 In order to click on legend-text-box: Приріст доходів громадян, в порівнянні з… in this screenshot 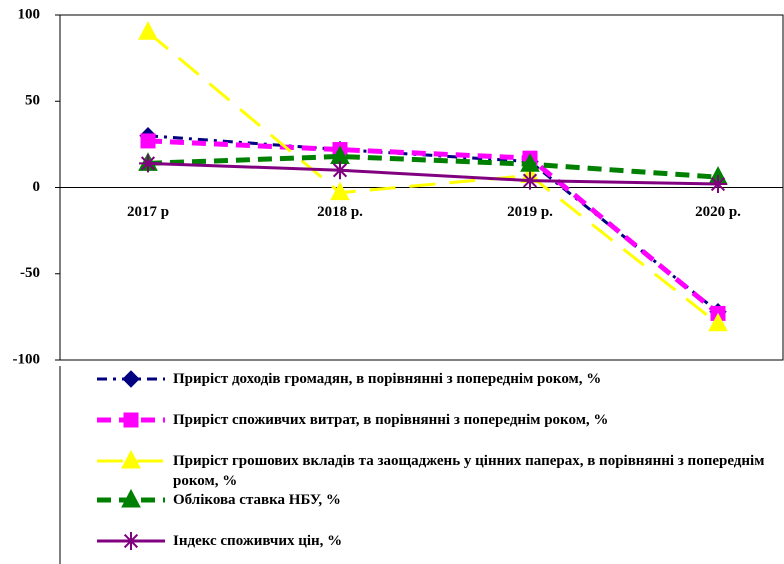, I will do `click(387, 379)`.